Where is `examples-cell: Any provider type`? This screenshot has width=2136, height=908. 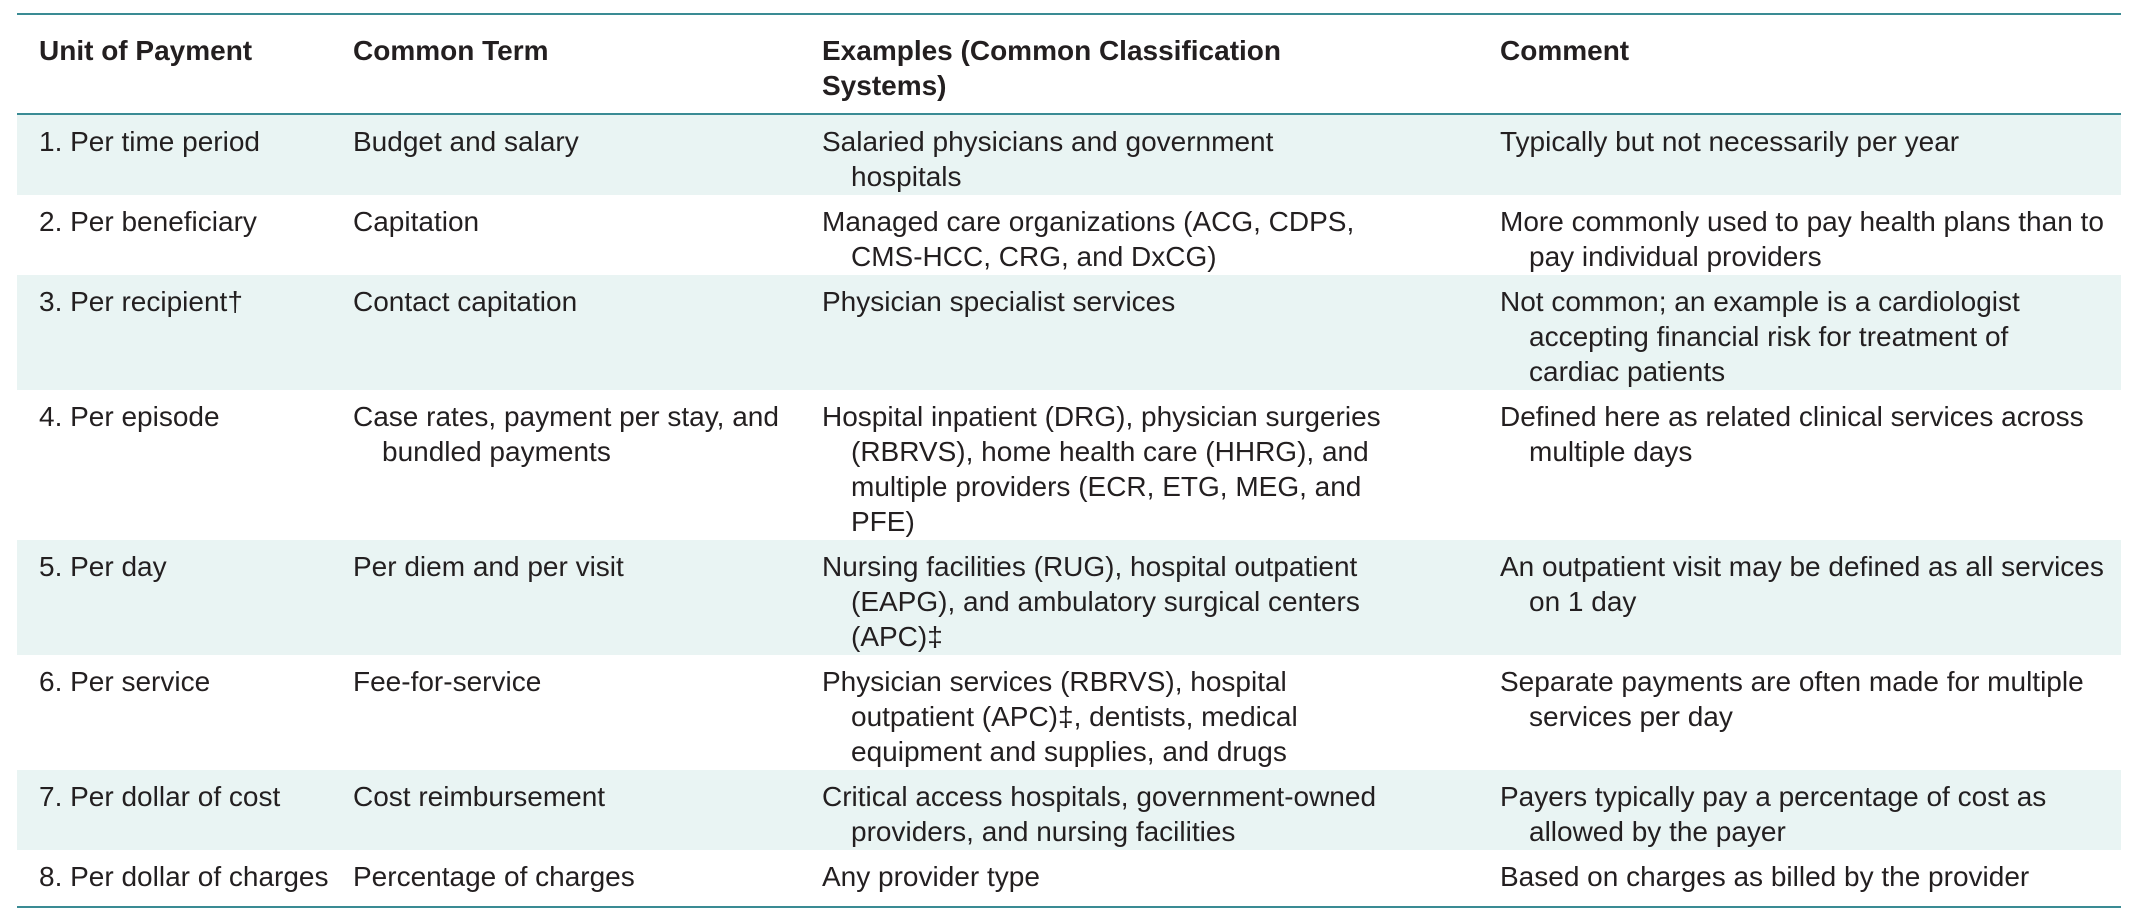 examples-cell: Any provider type is located at coordinates (931, 876).